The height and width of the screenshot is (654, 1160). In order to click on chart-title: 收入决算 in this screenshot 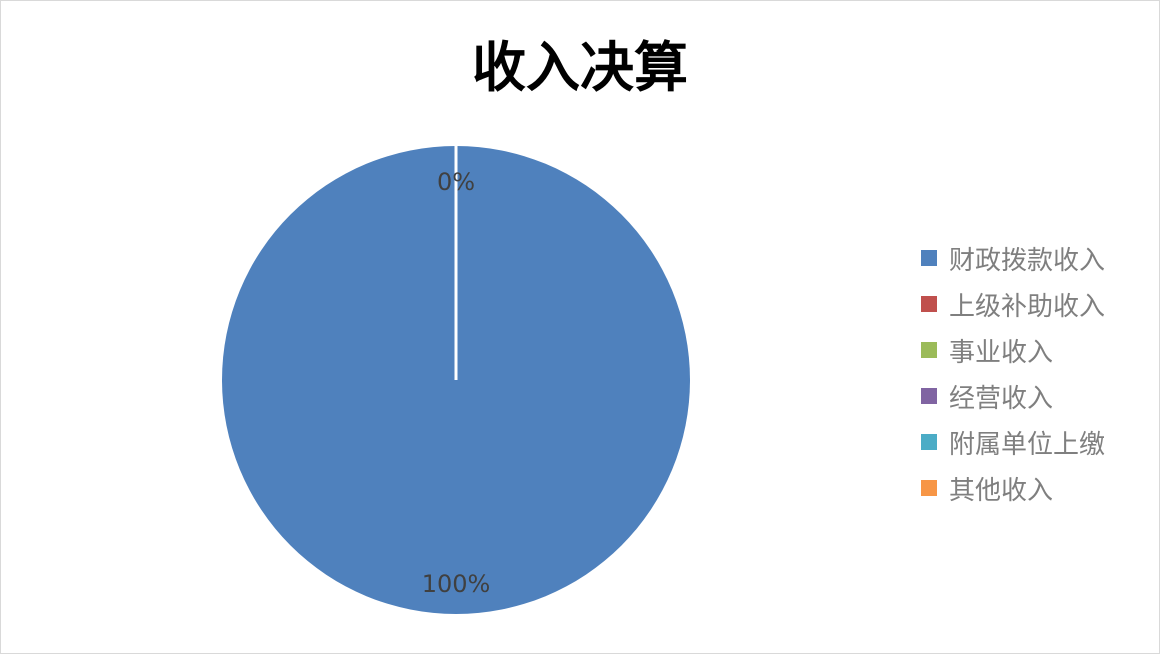, I will do `click(580, 67)`.